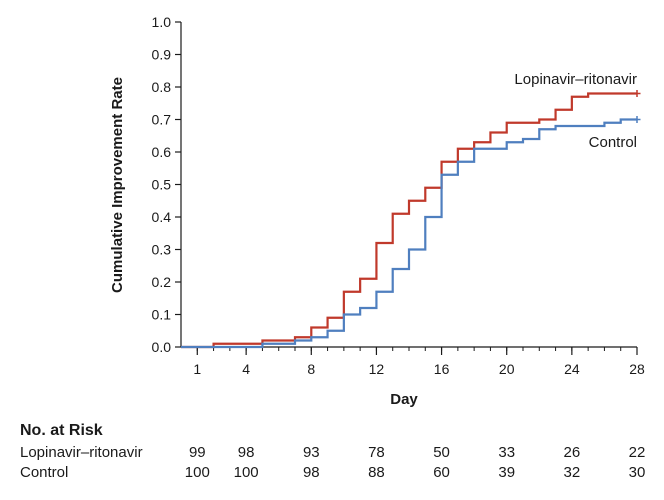 Image resolution: width=664 pixels, height=500 pixels. Describe the element at coordinates (162, 347) in the screenshot. I see `y-tick-label: 0.0` at that location.